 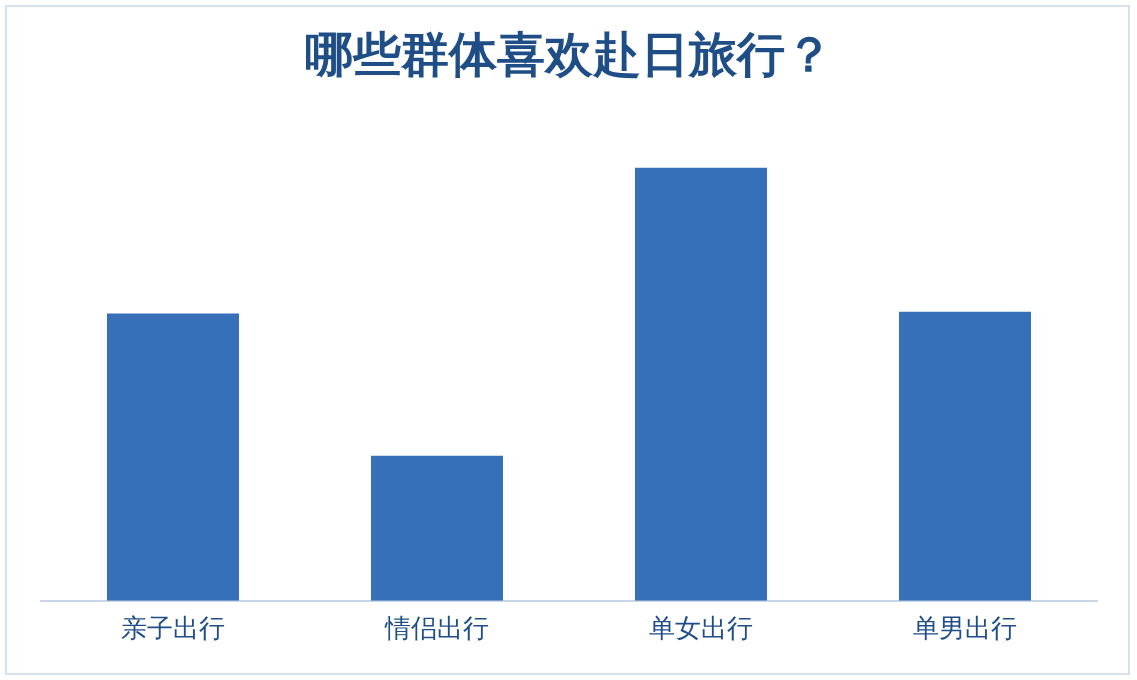 What do you see at coordinates (436, 629) in the screenshot?
I see `x-tick-label: 情侣出行` at bounding box center [436, 629].